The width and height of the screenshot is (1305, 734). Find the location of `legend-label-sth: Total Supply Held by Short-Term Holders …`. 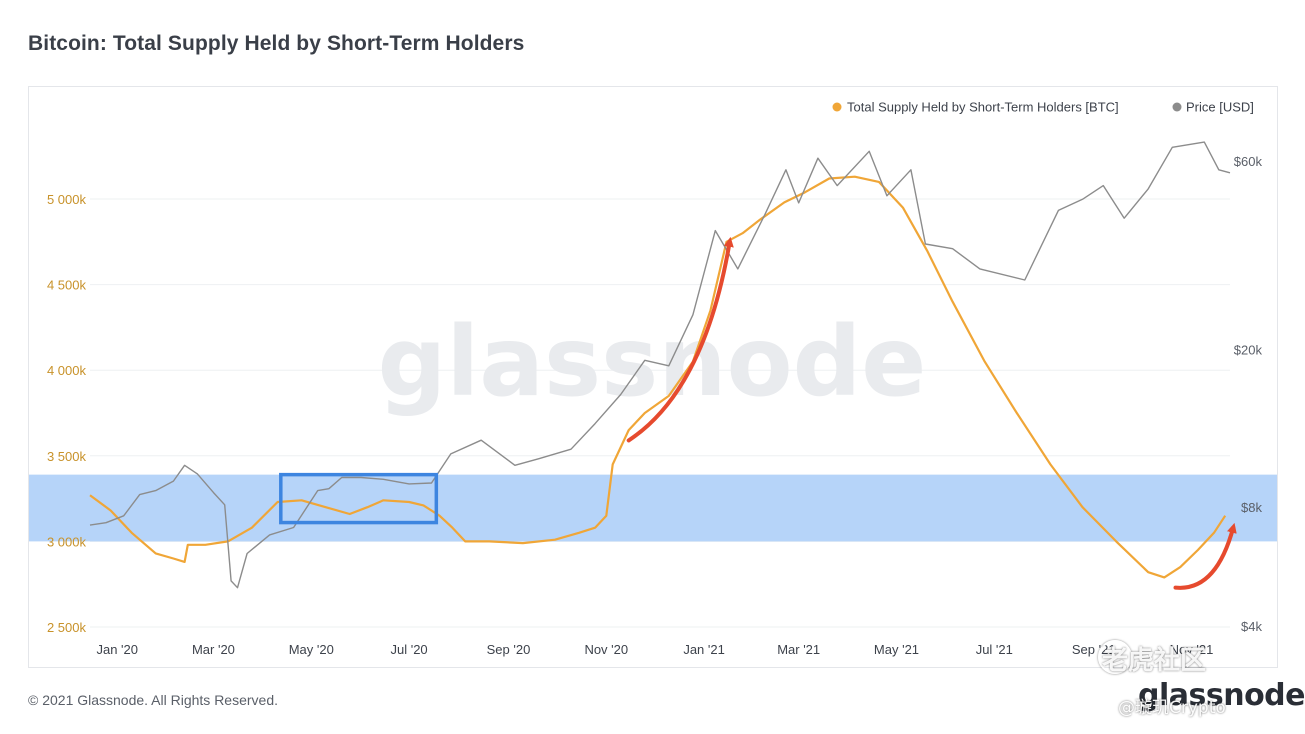

legend-label-sth: Total Supply Held by Short-Term Holders … is located at coordinates (983, 107).